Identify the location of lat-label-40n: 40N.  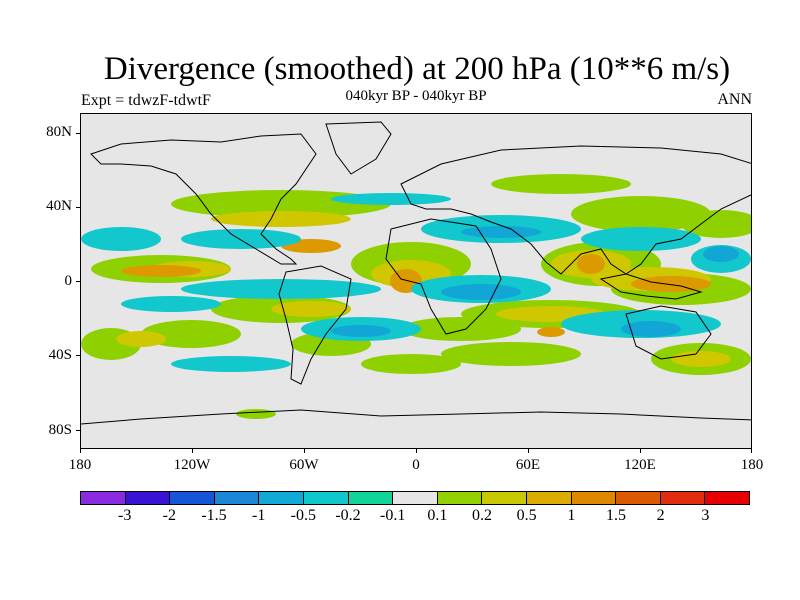
(59, 206).